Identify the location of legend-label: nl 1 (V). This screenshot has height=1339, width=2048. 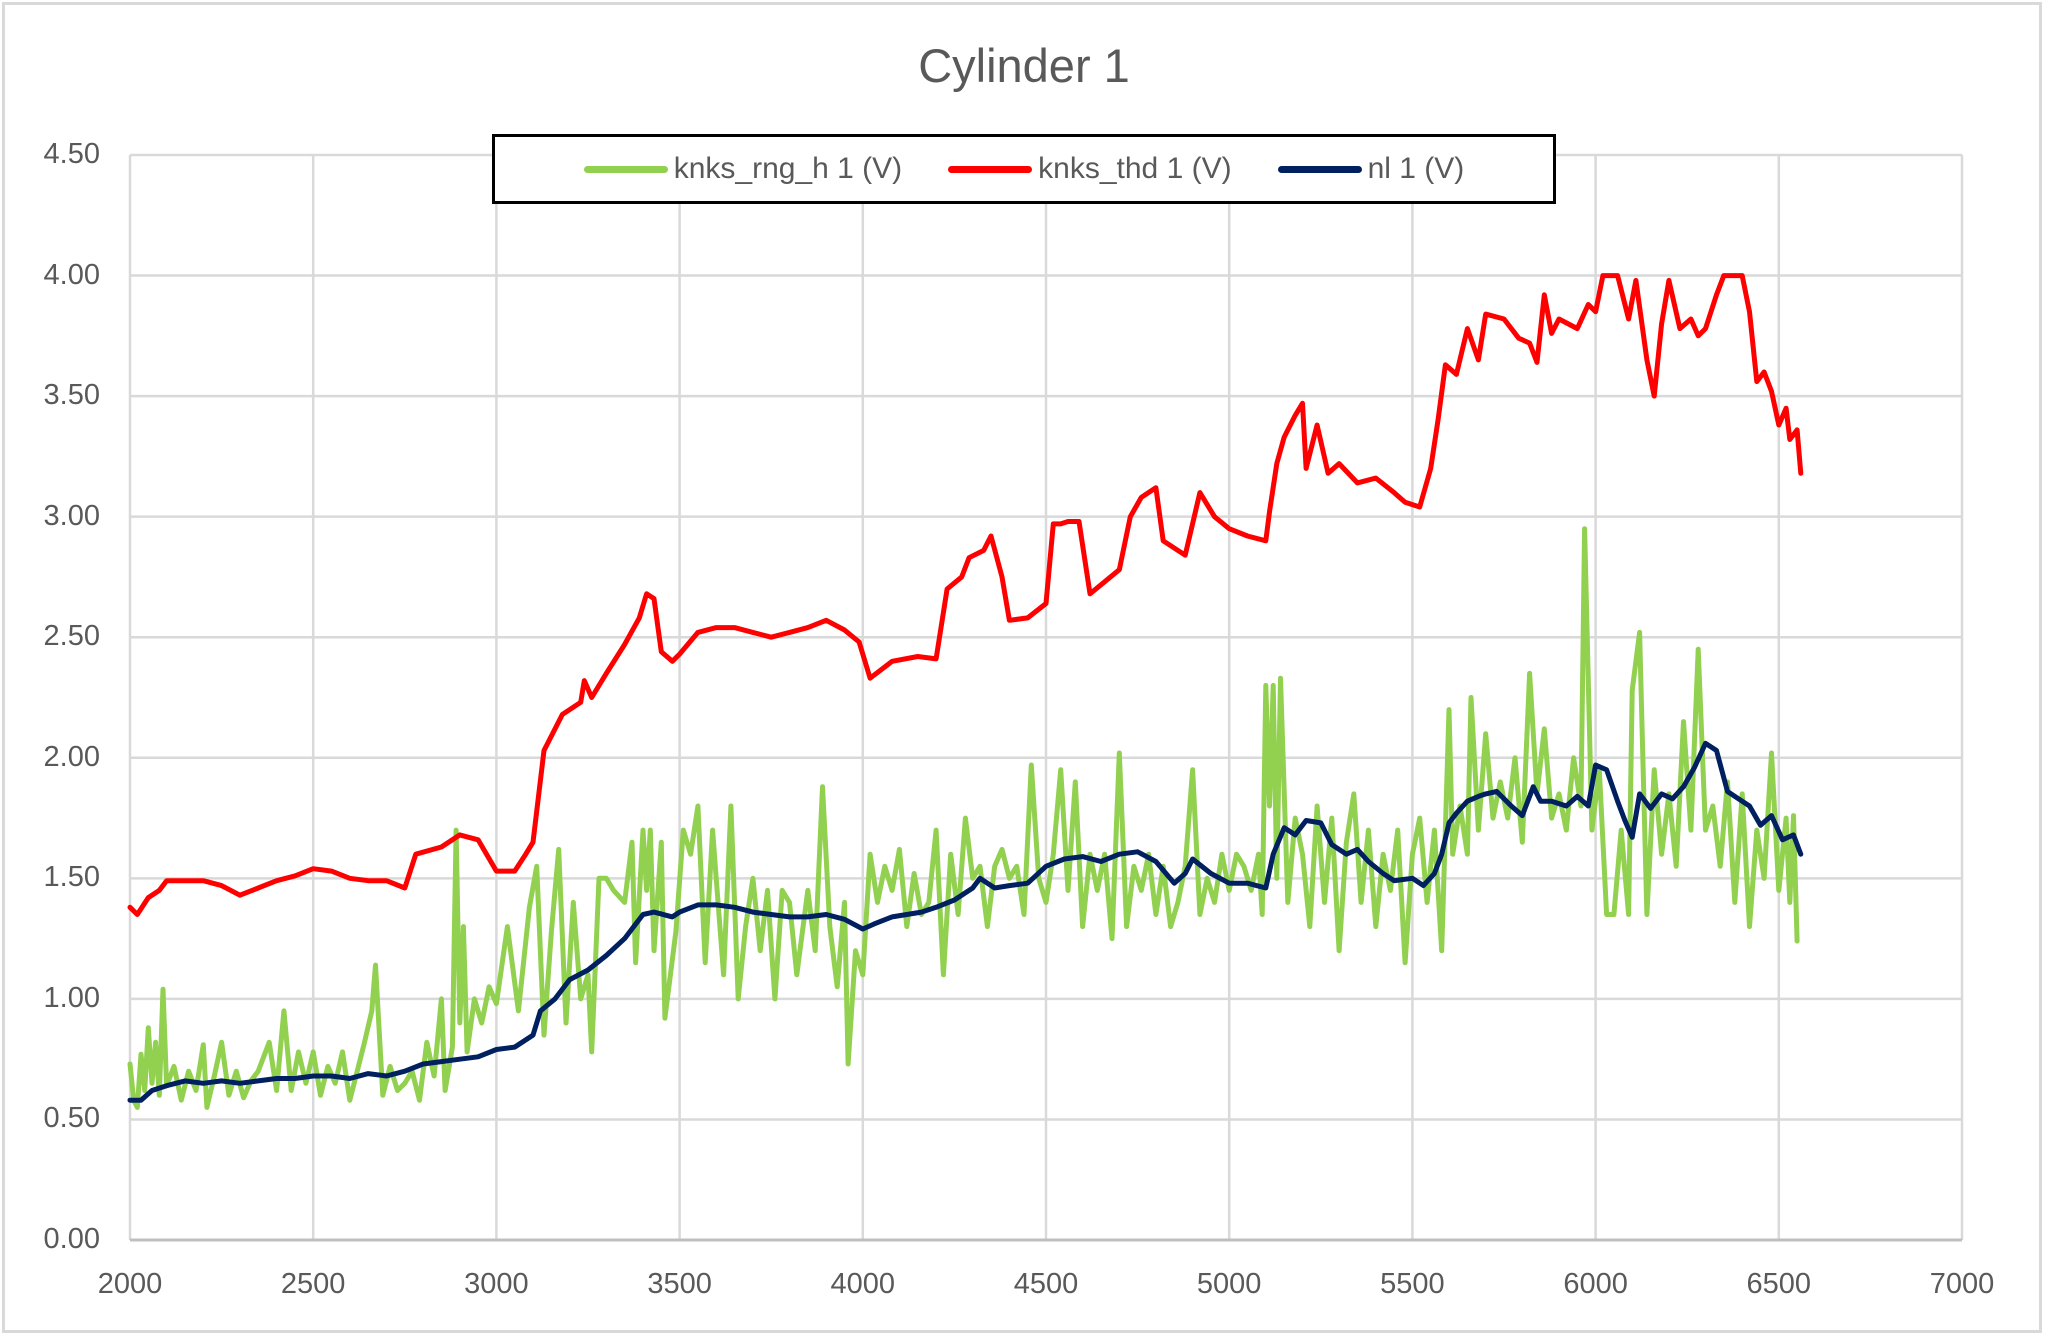
(1416, 168).